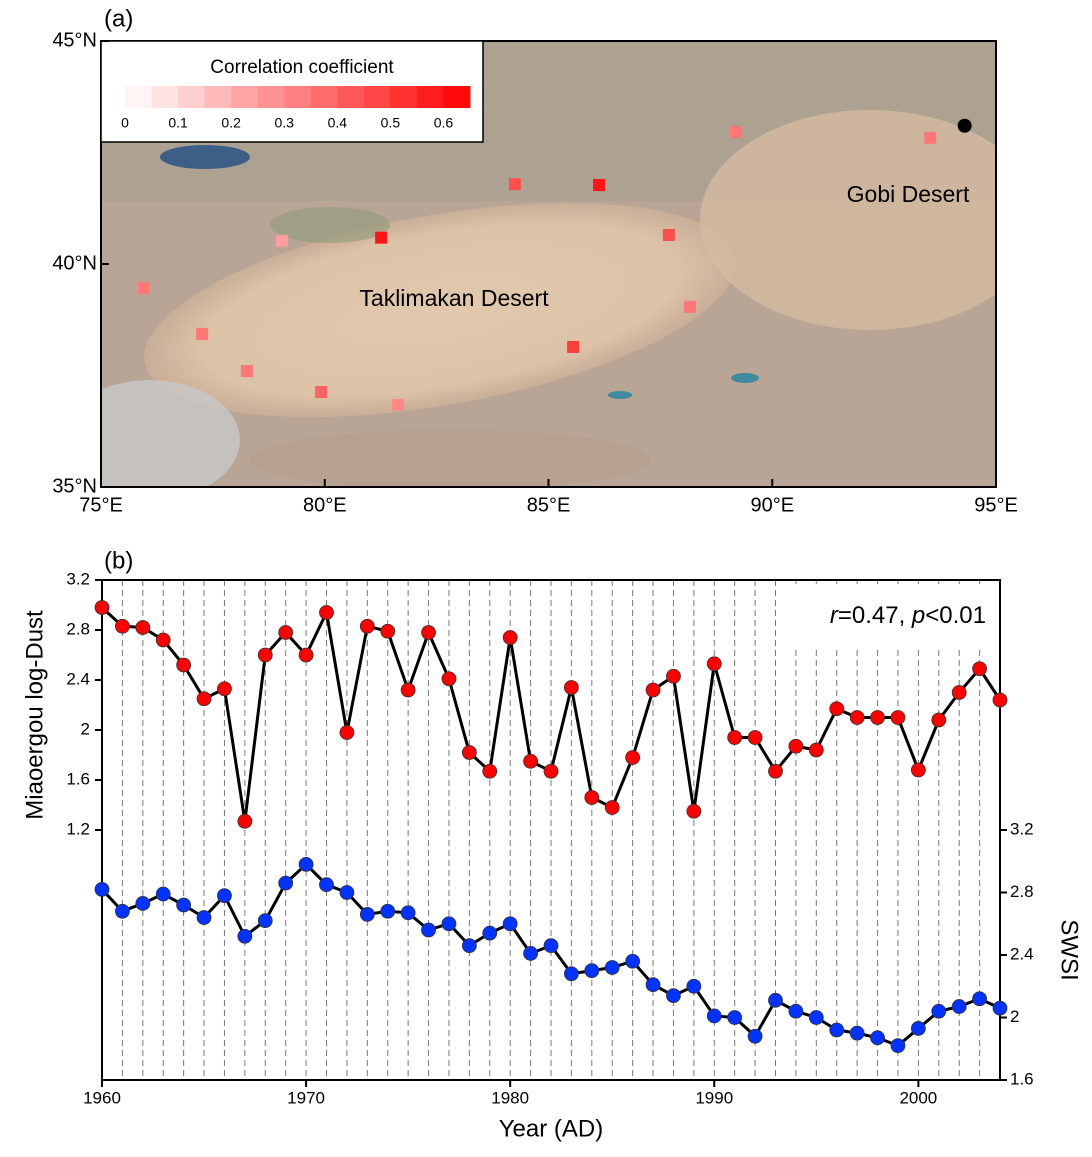  I want to click on y-tick-label: 2.4, so click(78, 678).